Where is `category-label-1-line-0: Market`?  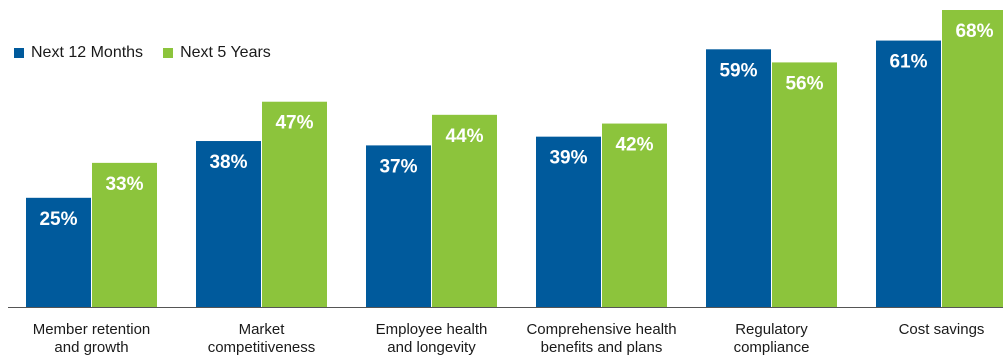
category-label-1-line-0: Market is located at coordinates (262, 329).